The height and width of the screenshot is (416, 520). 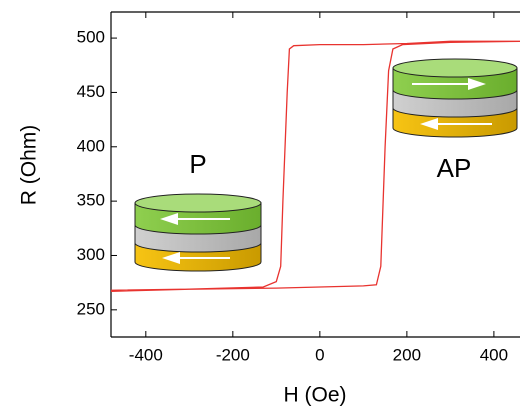 What do you see at coordinates (455, 98) in the screenshot?
I see `antiparallel-stack-icon` at bounding box center [455, 98].